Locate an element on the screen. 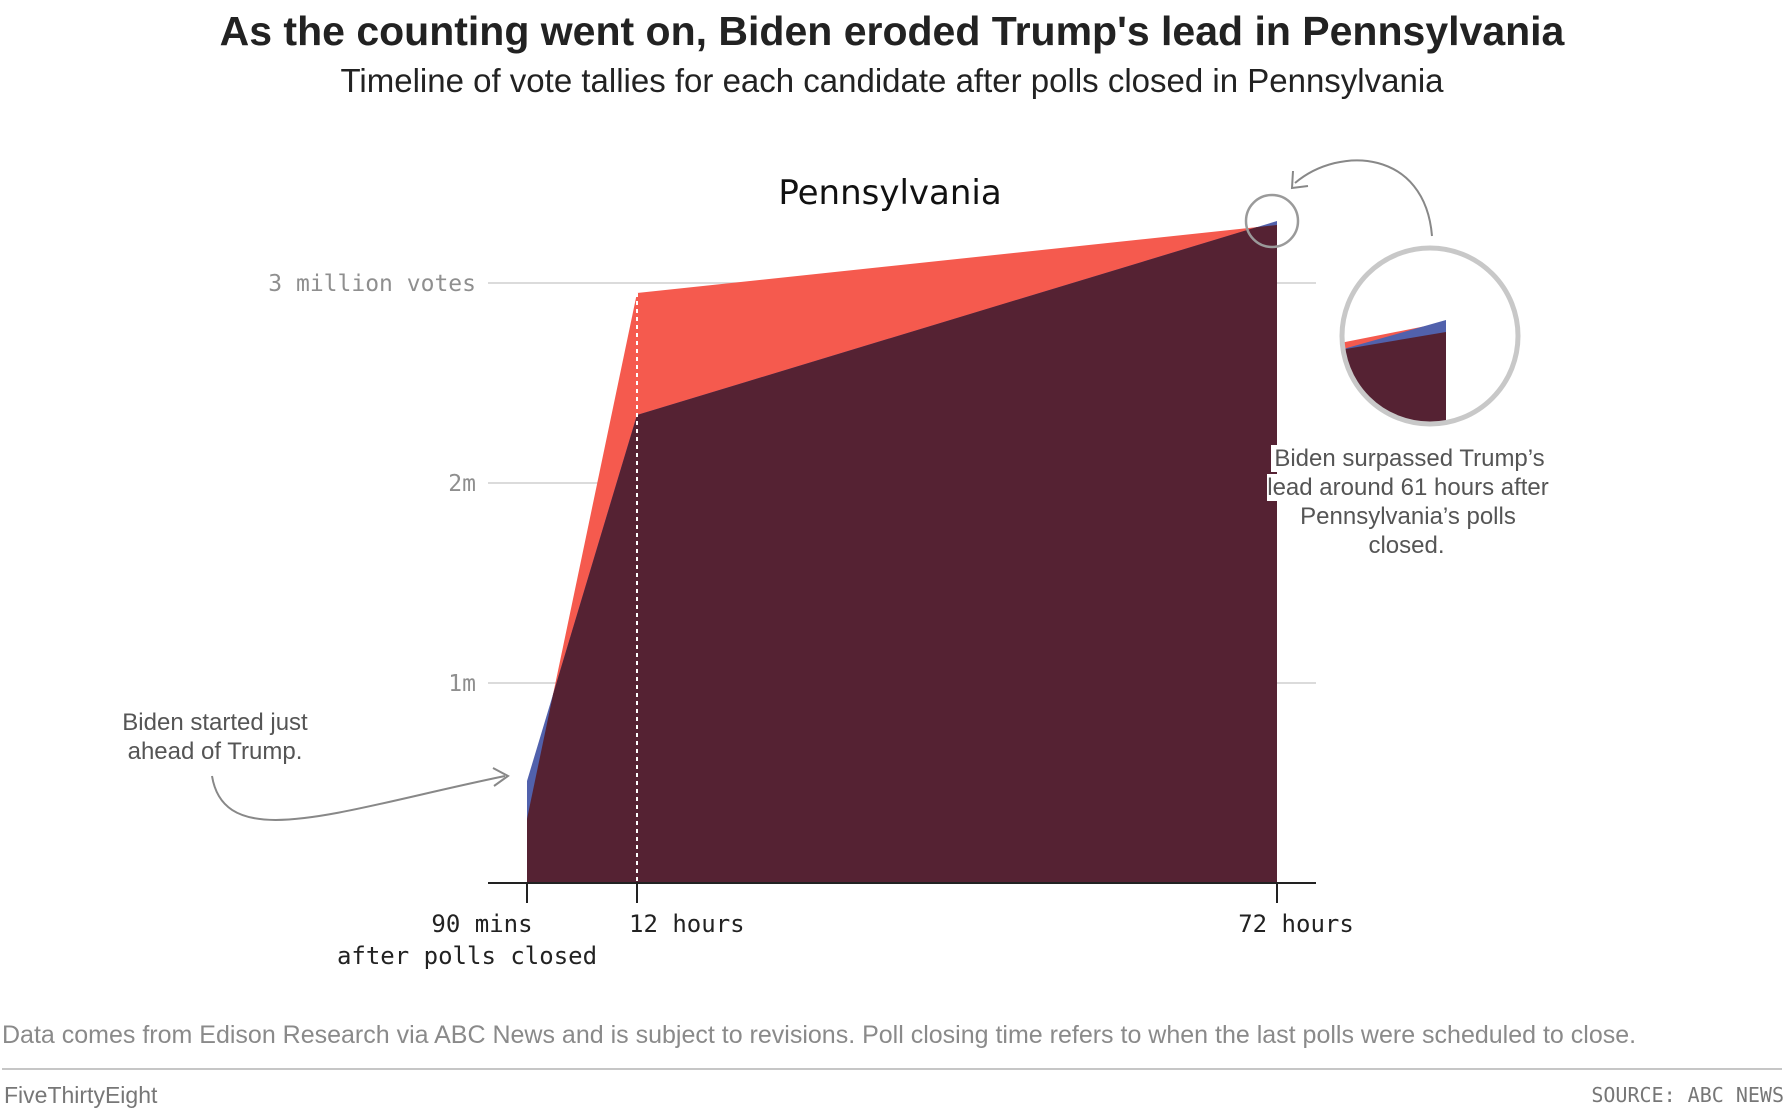  start-arrow is located at coordinates (358, 798).